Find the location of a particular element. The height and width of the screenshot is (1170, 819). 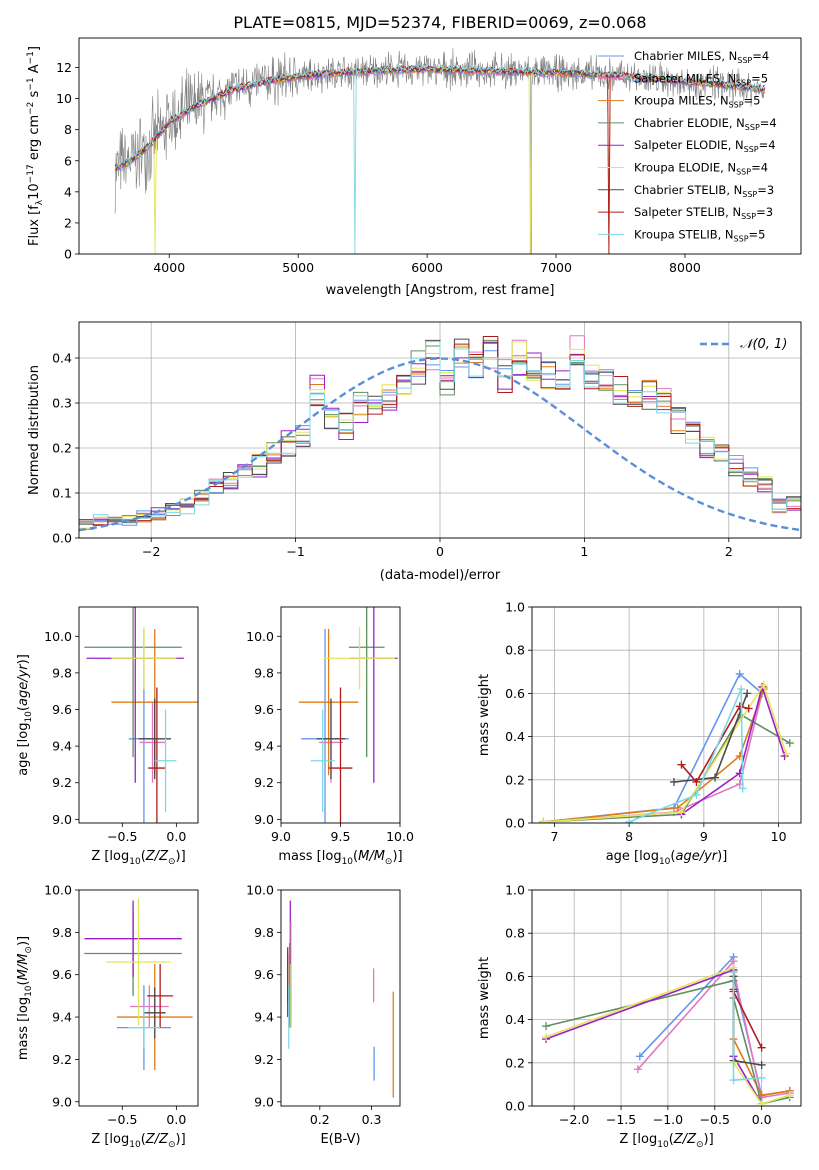

x-axis-label: wavelength [Angstrom, rest frame] is located at coordinates (440, 290).